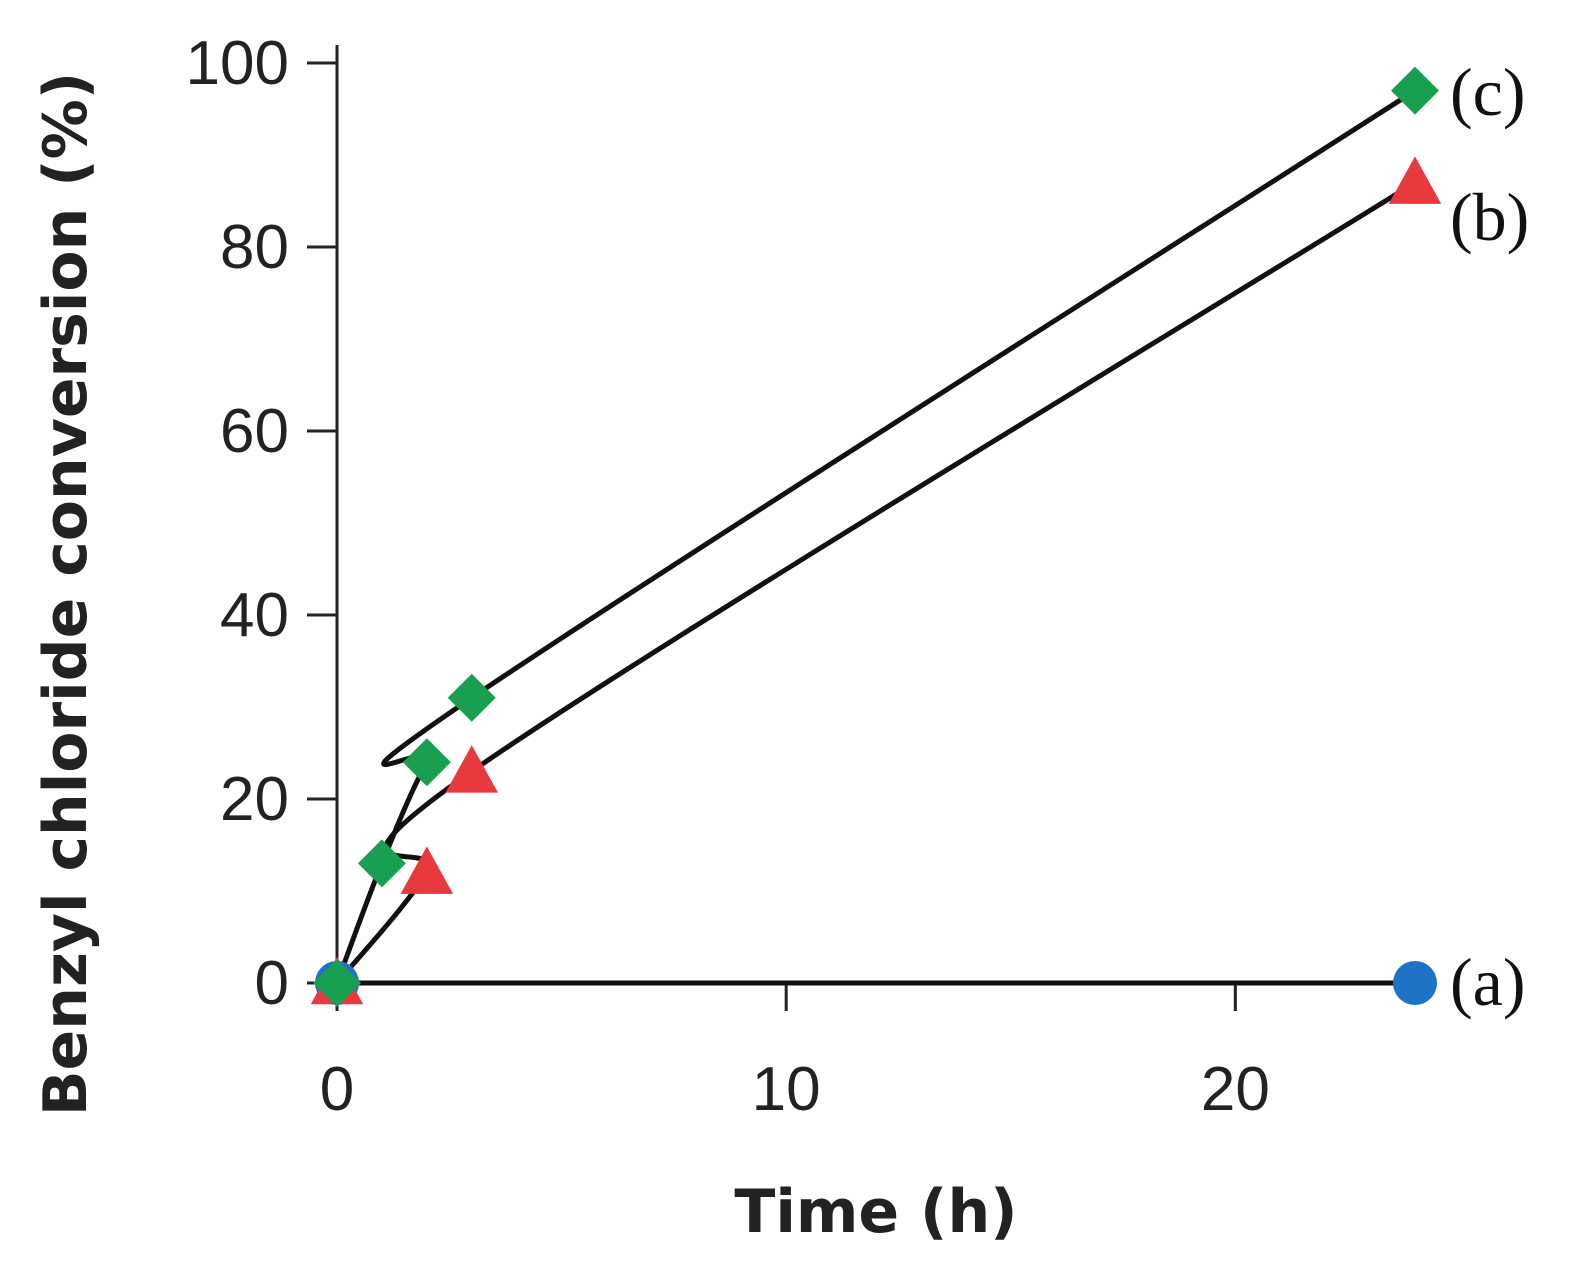 This screenshot has width=1584, height=1281. I want to click on series-label: (a), so click(1487, 982).